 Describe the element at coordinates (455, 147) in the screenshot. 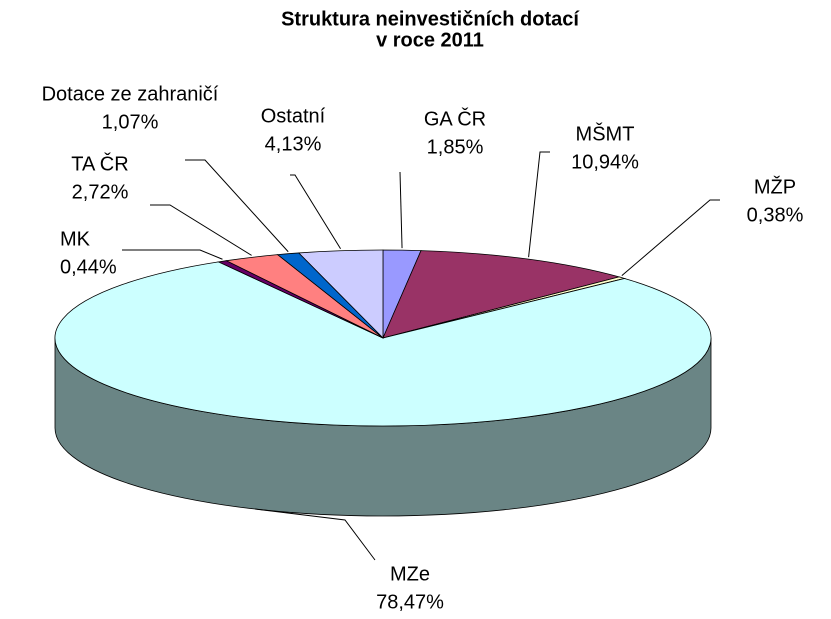

I see `slice-value-label: 1,85%` at that location.